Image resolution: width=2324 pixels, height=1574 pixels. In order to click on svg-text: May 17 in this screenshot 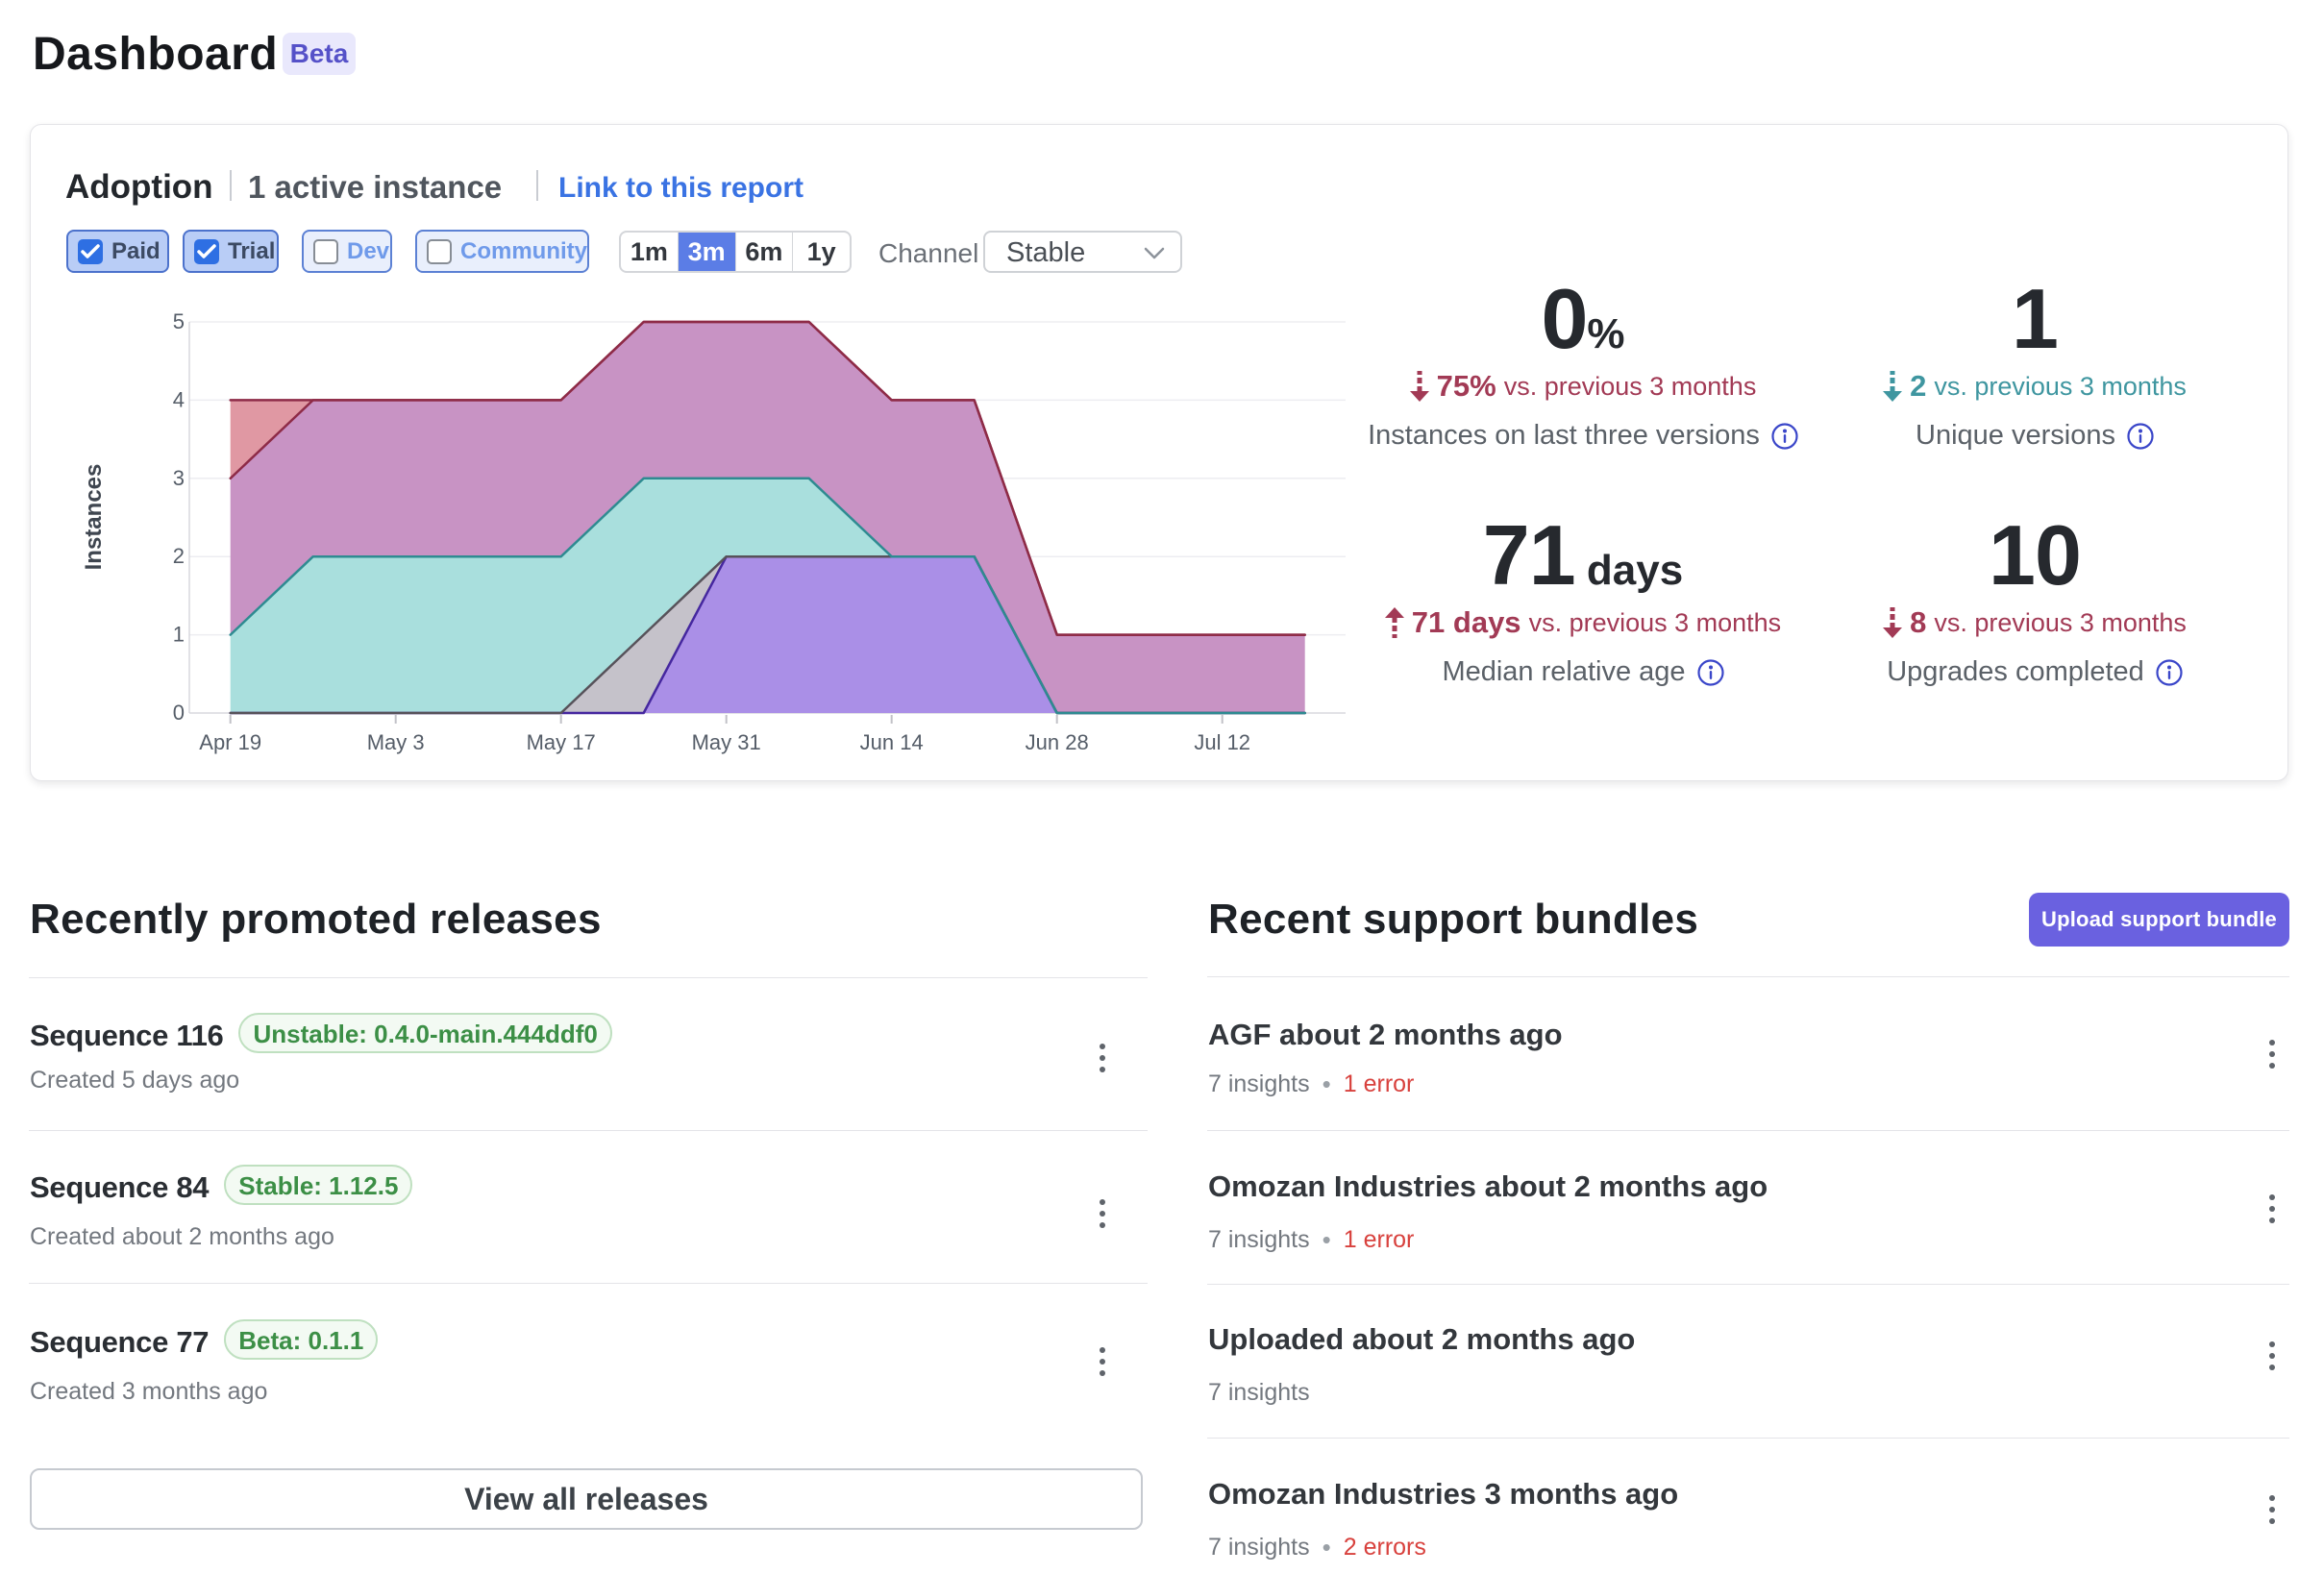, I will do `click(561, 742)`.